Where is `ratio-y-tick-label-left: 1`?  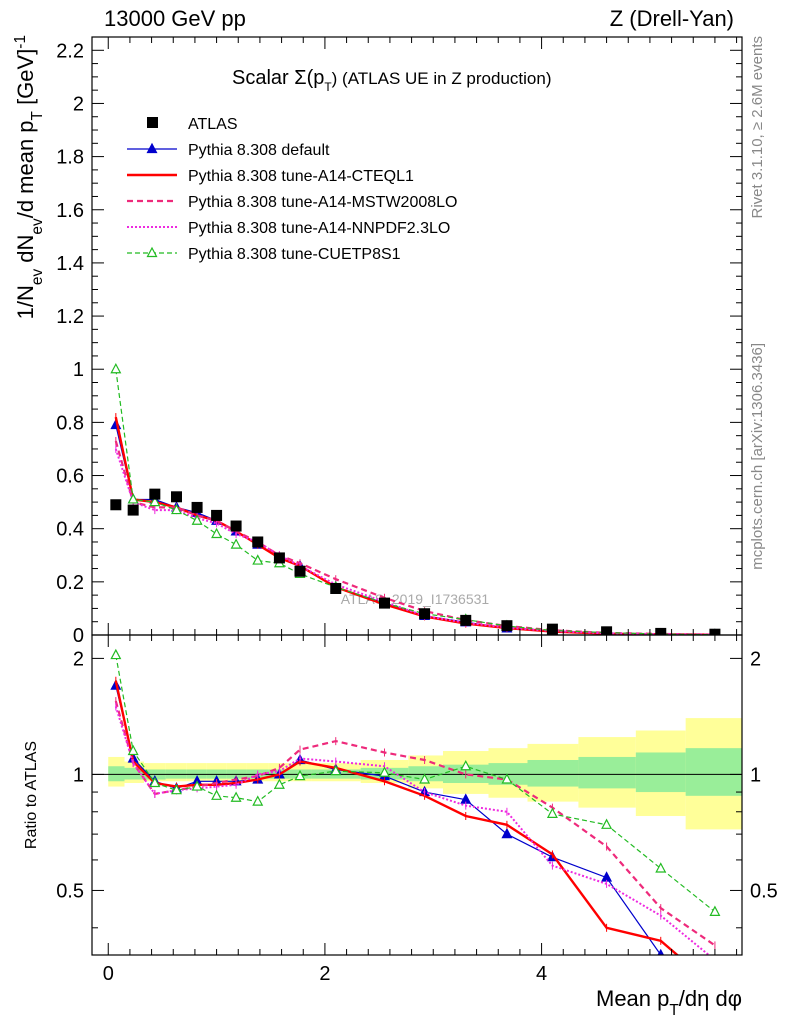
ratio-y-tick-label-left: 1 is located at coordinates (78, 775).